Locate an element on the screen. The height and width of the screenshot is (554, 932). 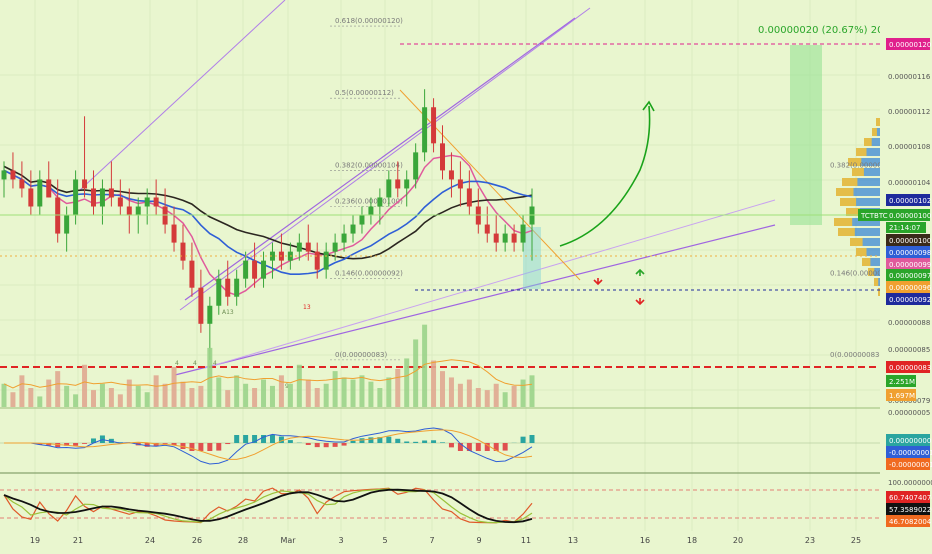
fib-label: 0.146(0.00000092) is located at coordinates (369, 274).